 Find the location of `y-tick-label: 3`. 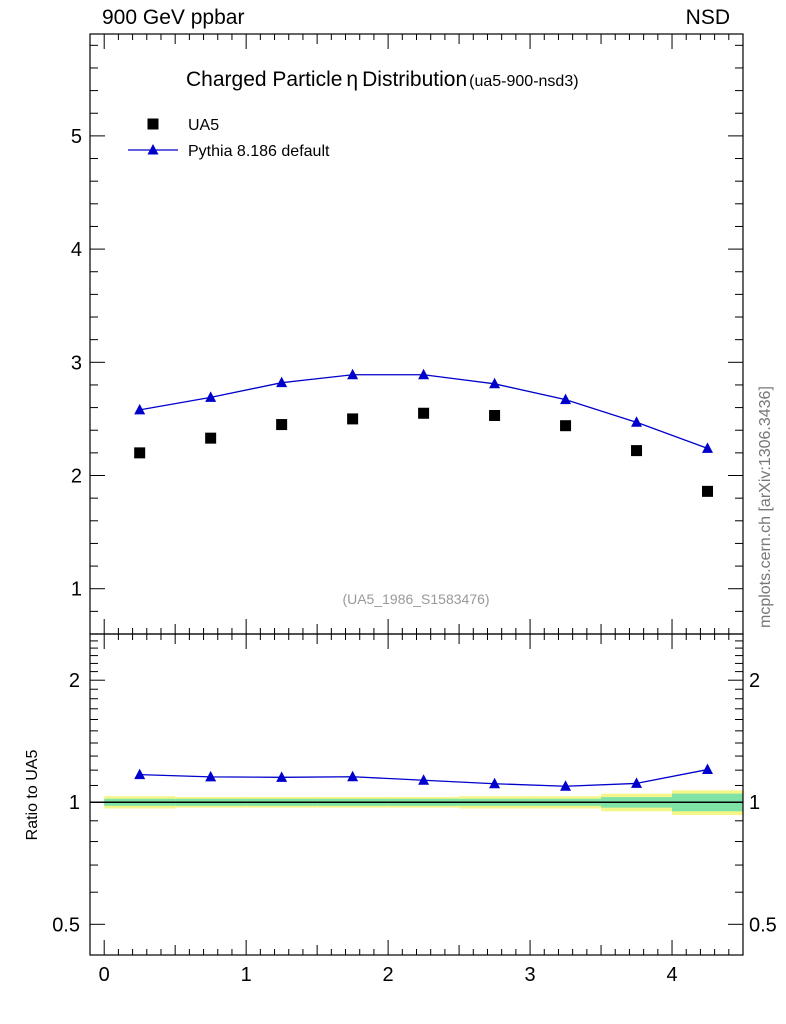

y-tick-label: 3 is located at coordinates (76, 363).